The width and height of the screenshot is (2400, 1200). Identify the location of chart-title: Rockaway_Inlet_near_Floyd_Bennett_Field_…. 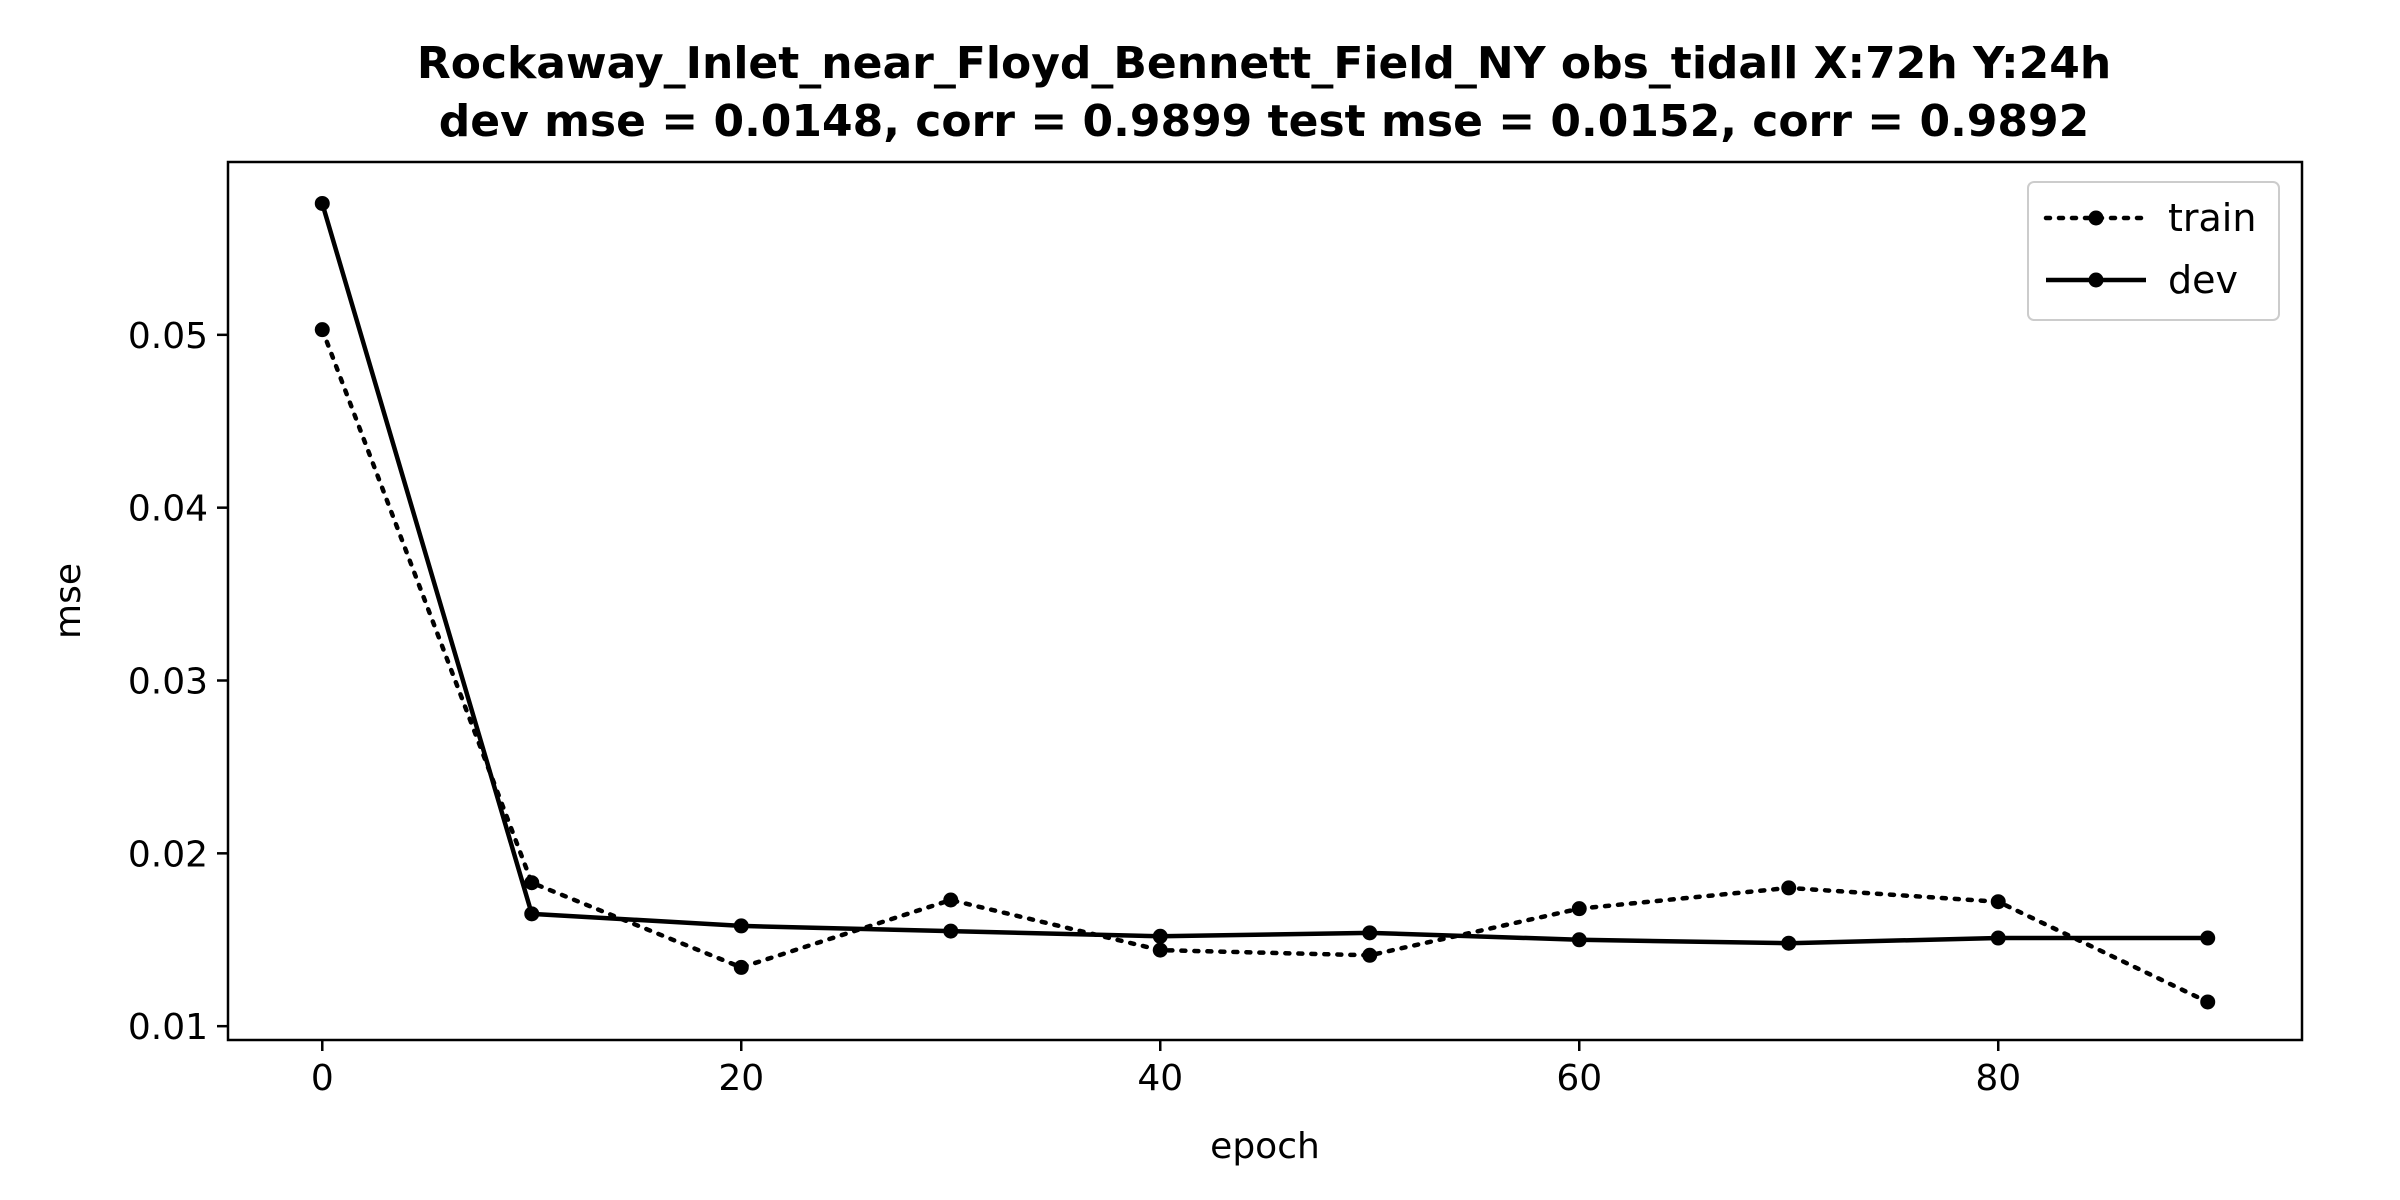
(1264, 63).